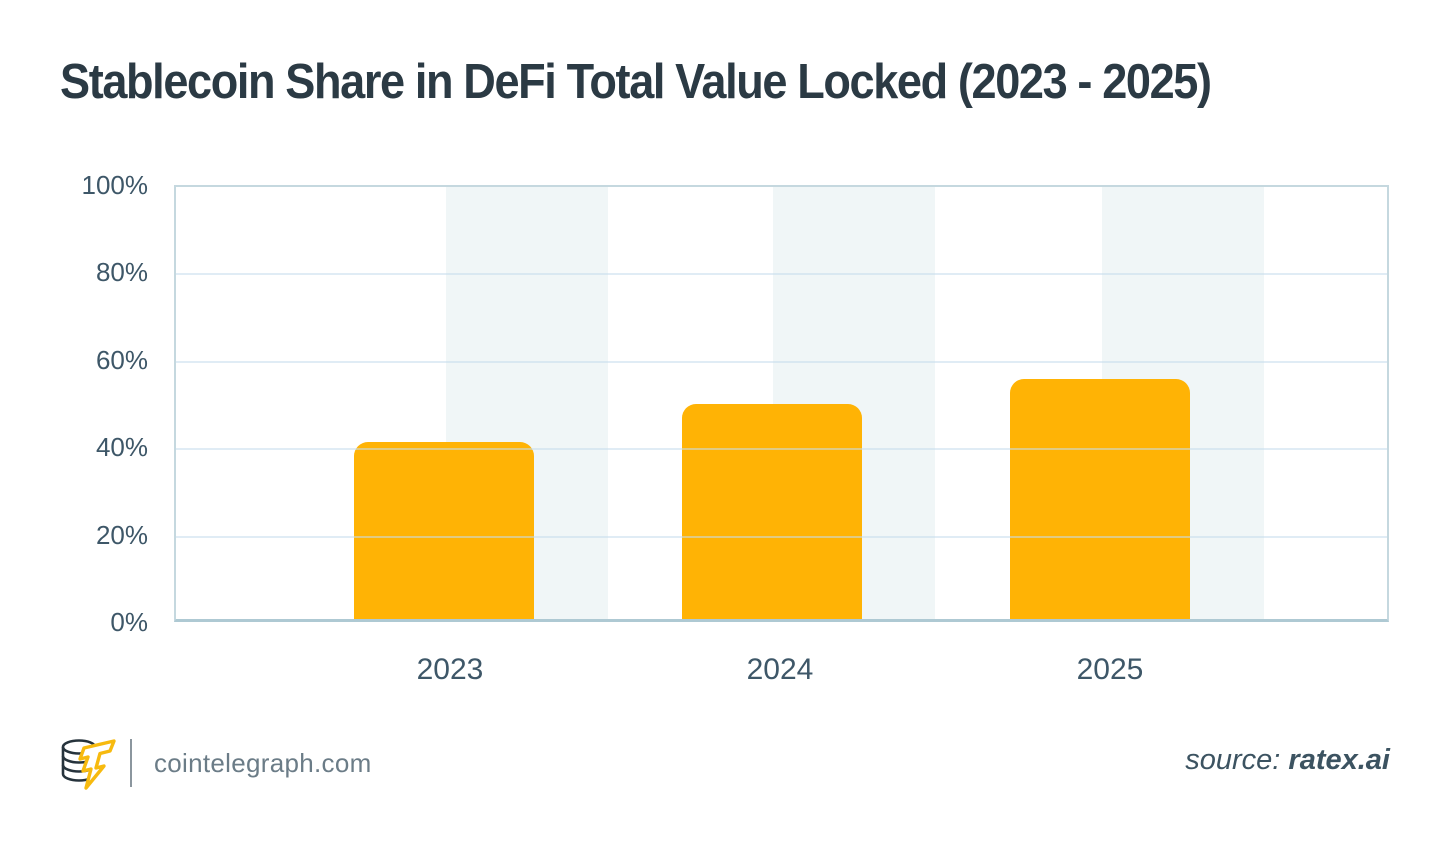  Describe the element at coordinates (121, 534) in the screenshot. I see `y-axis-label-20: 20%` at that location.